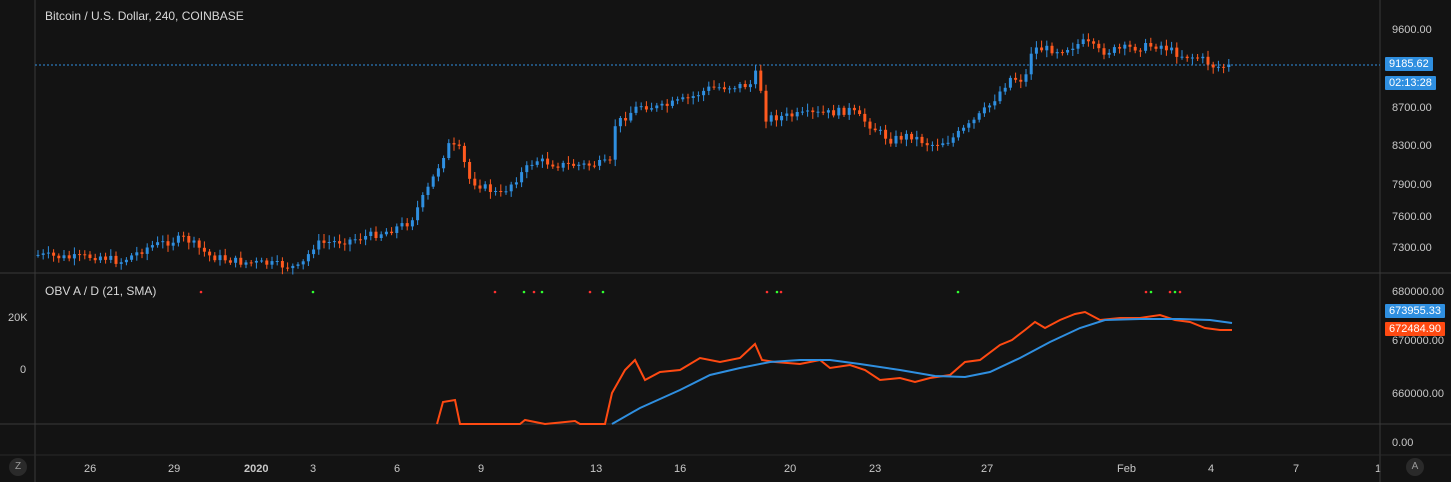 The image size is (1451, 482). I want to click on time-label: Feb, so click(1126, 469).